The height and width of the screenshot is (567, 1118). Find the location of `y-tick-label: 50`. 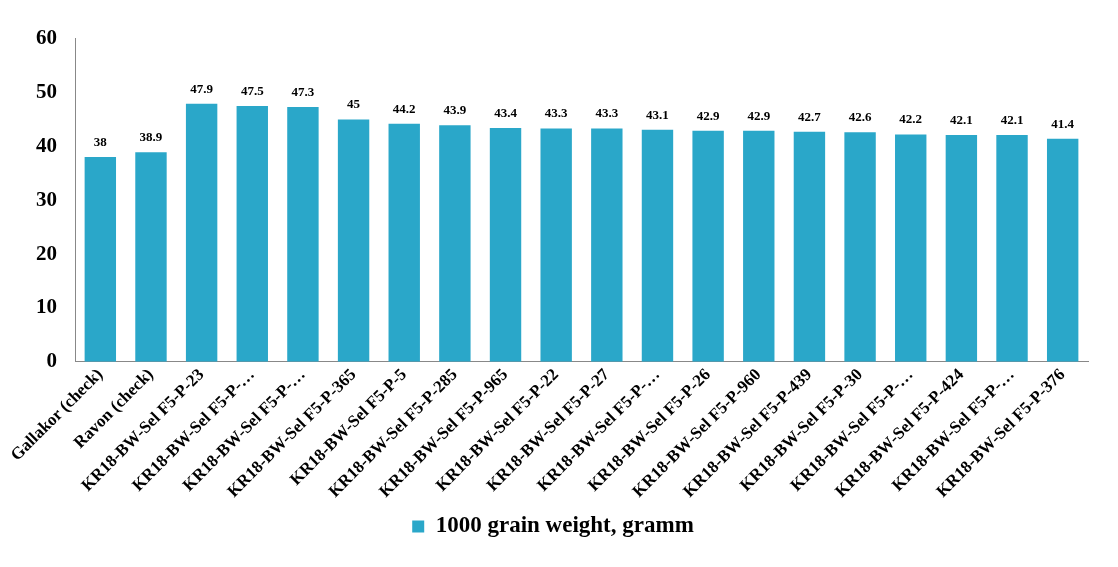

y-tick-label: 50 is located at coordinates (46, 90).